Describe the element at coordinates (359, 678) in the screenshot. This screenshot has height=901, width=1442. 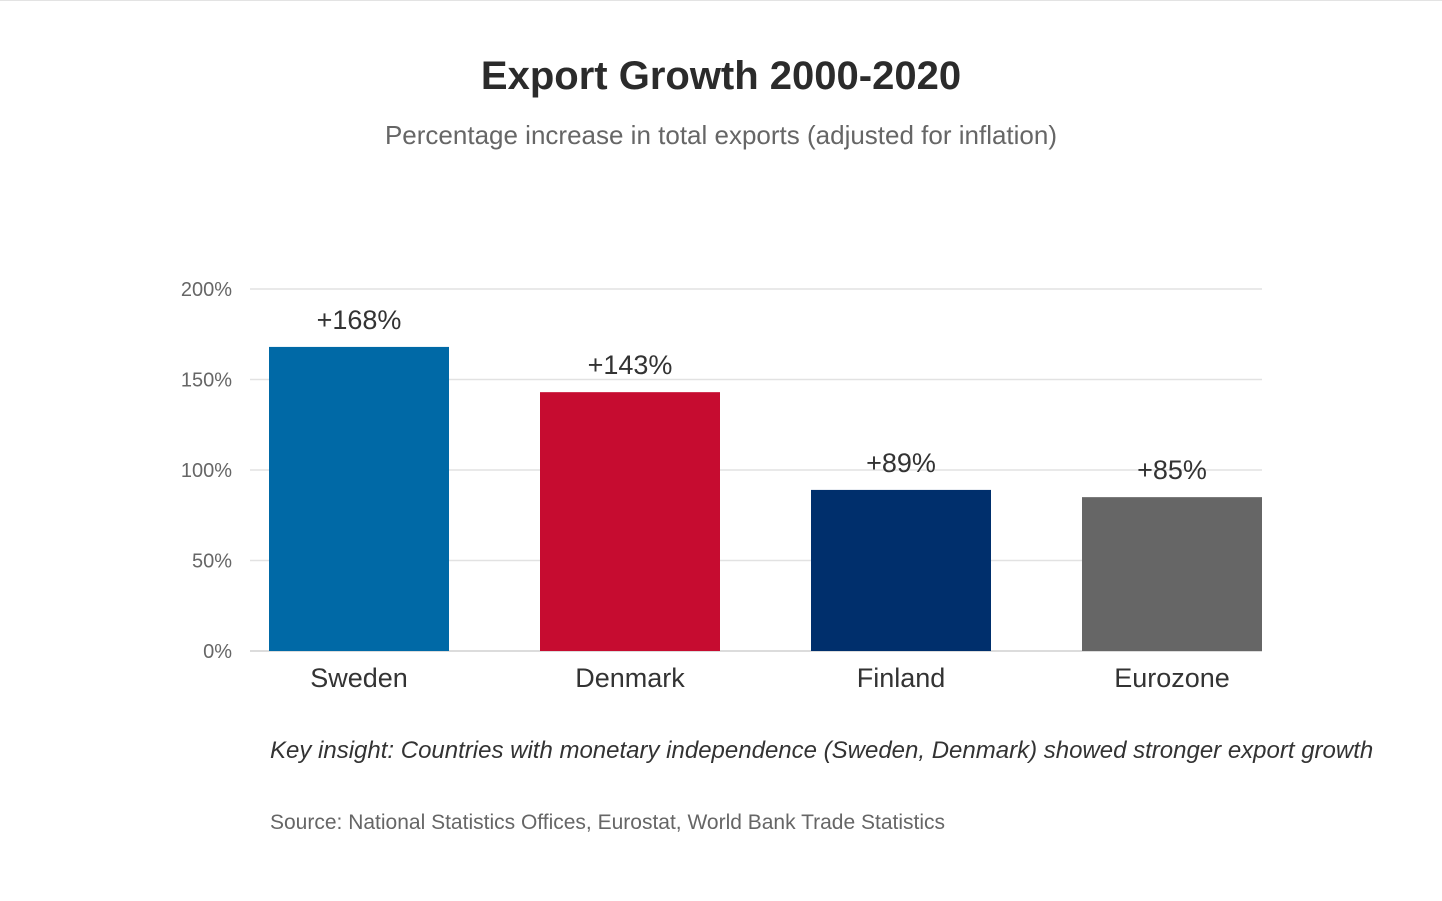
I see `x-category-label: Sweden` at that location.